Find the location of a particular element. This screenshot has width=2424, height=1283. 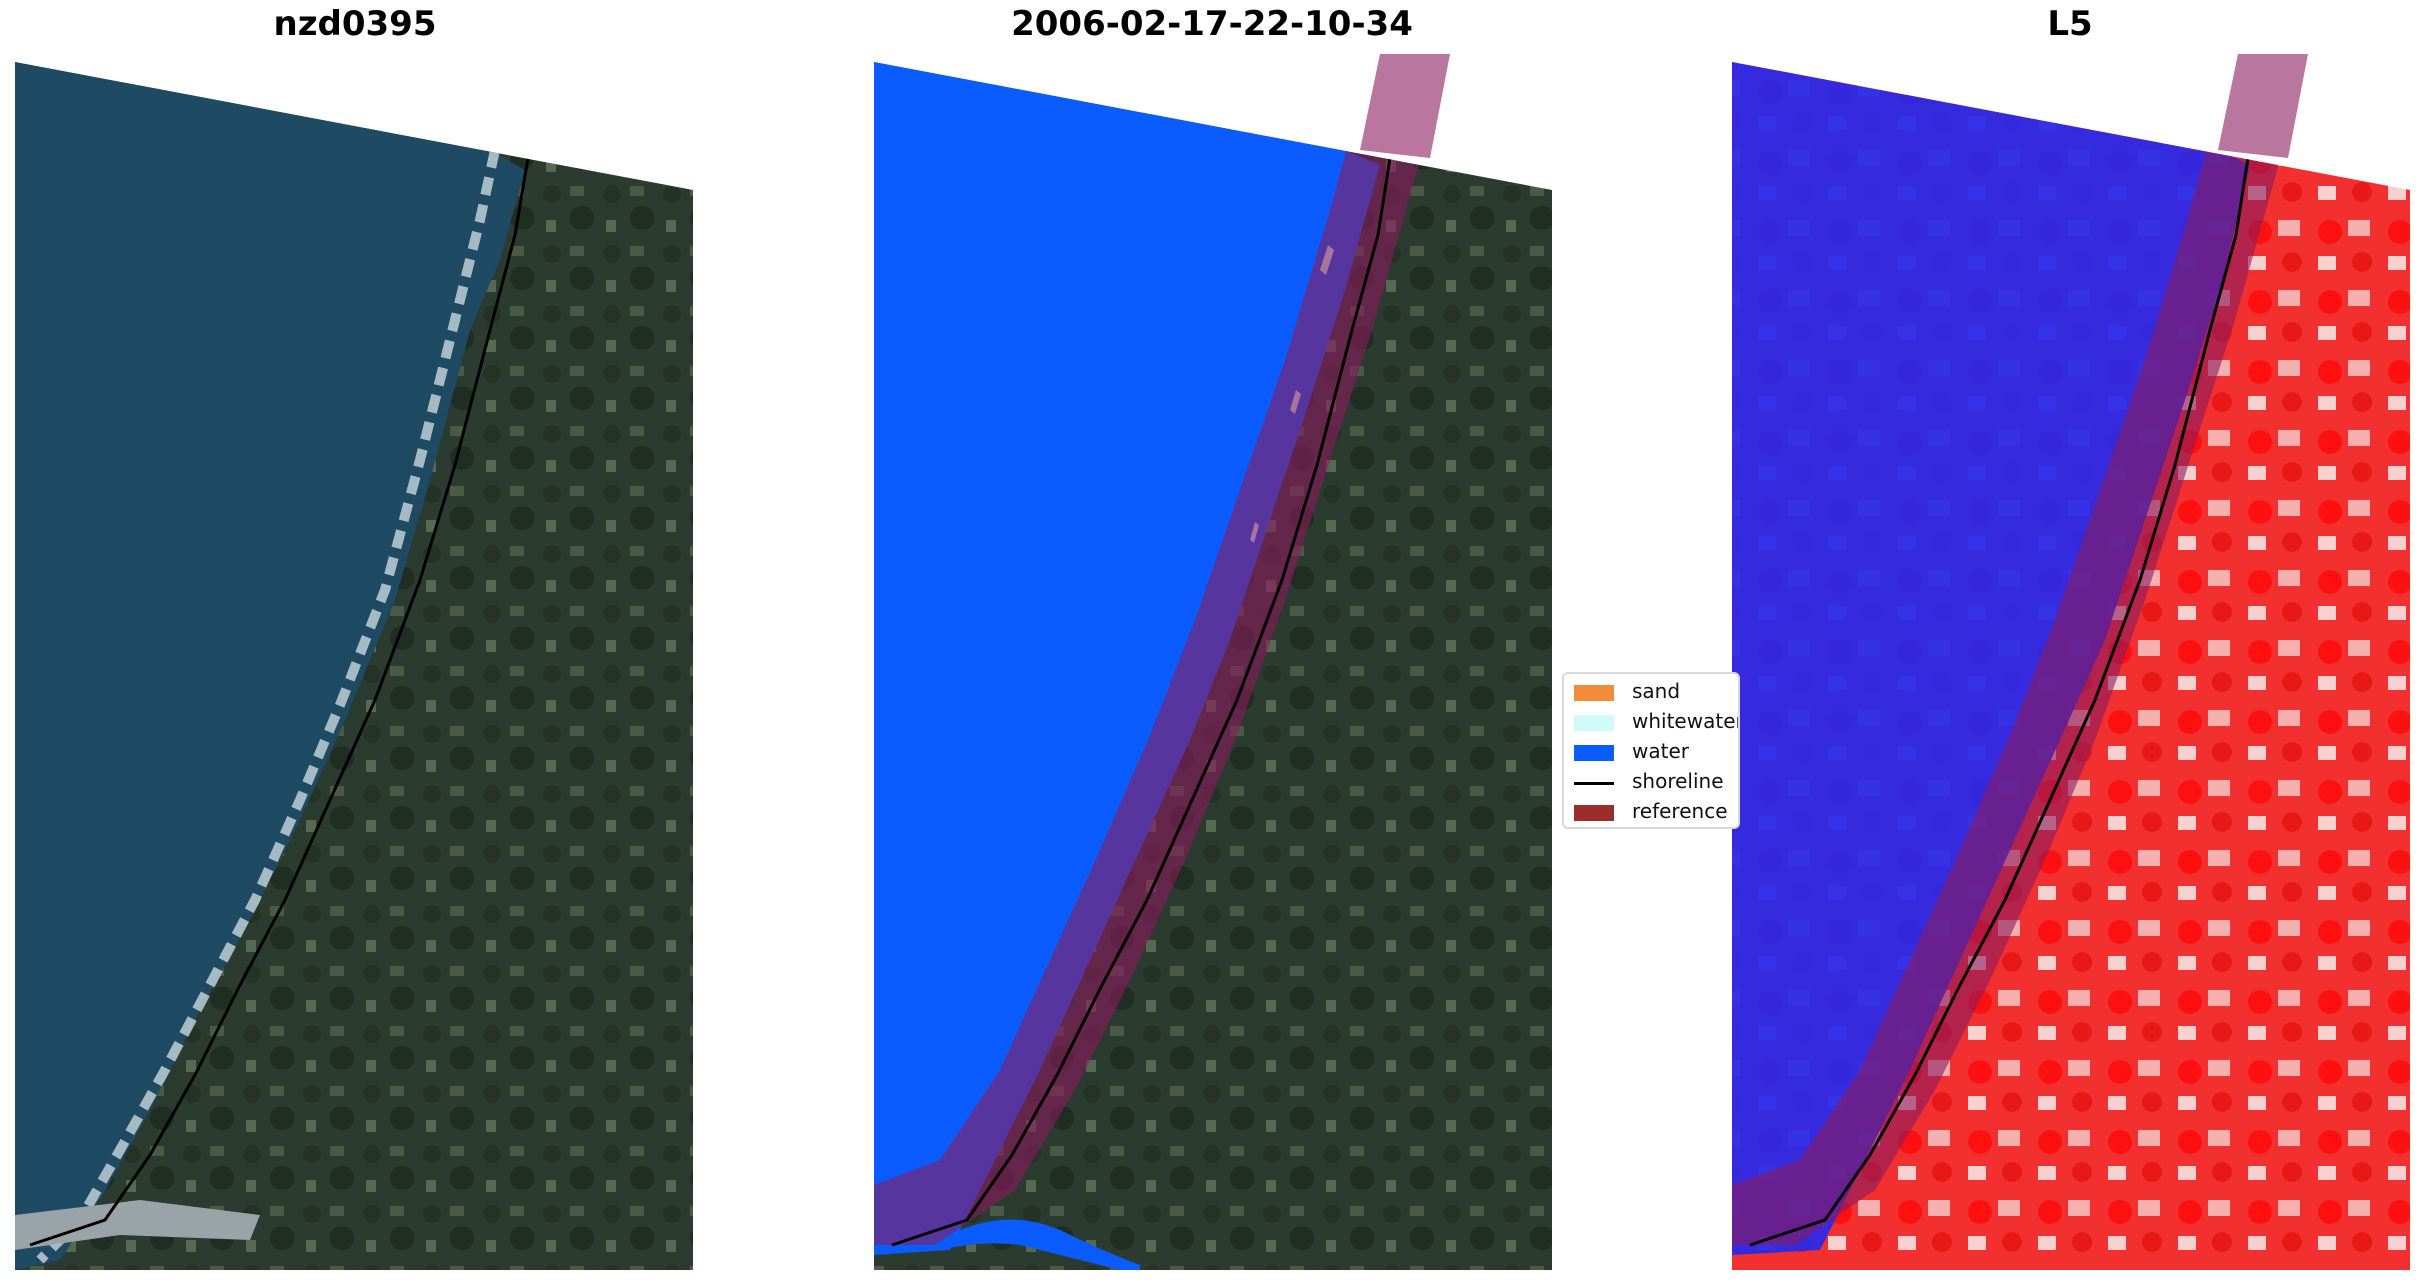

legend-label: sand is located at coordinates (1656, 691).